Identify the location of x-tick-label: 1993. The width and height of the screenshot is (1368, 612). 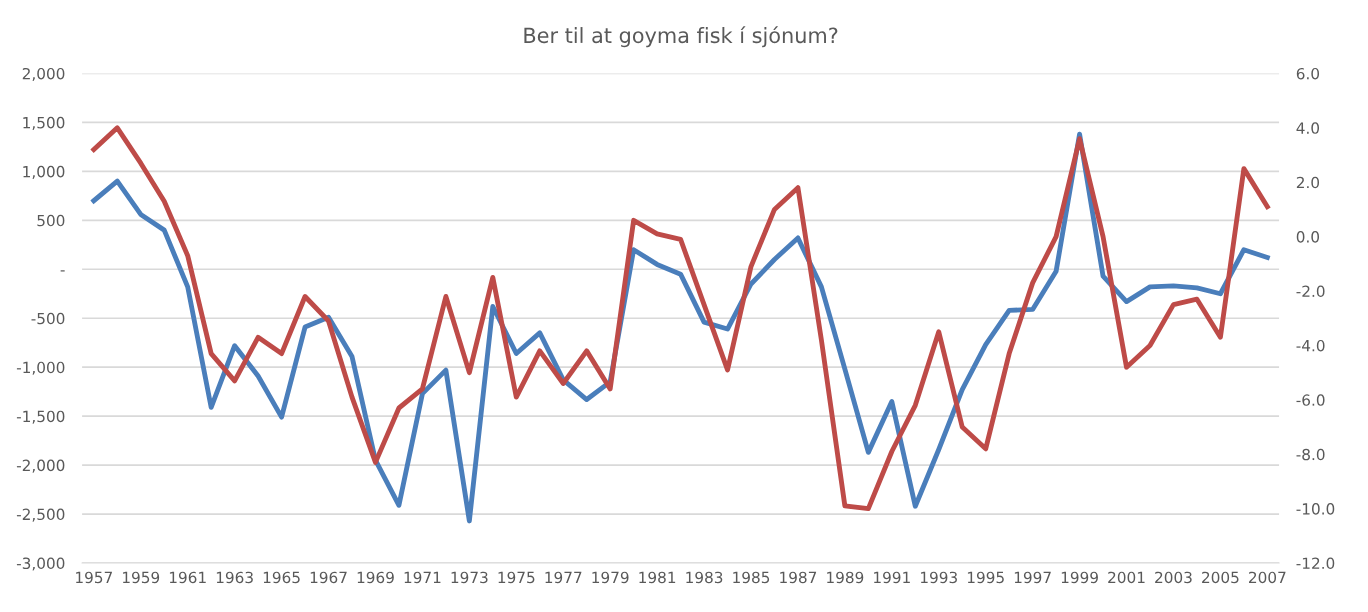
(938, 577).